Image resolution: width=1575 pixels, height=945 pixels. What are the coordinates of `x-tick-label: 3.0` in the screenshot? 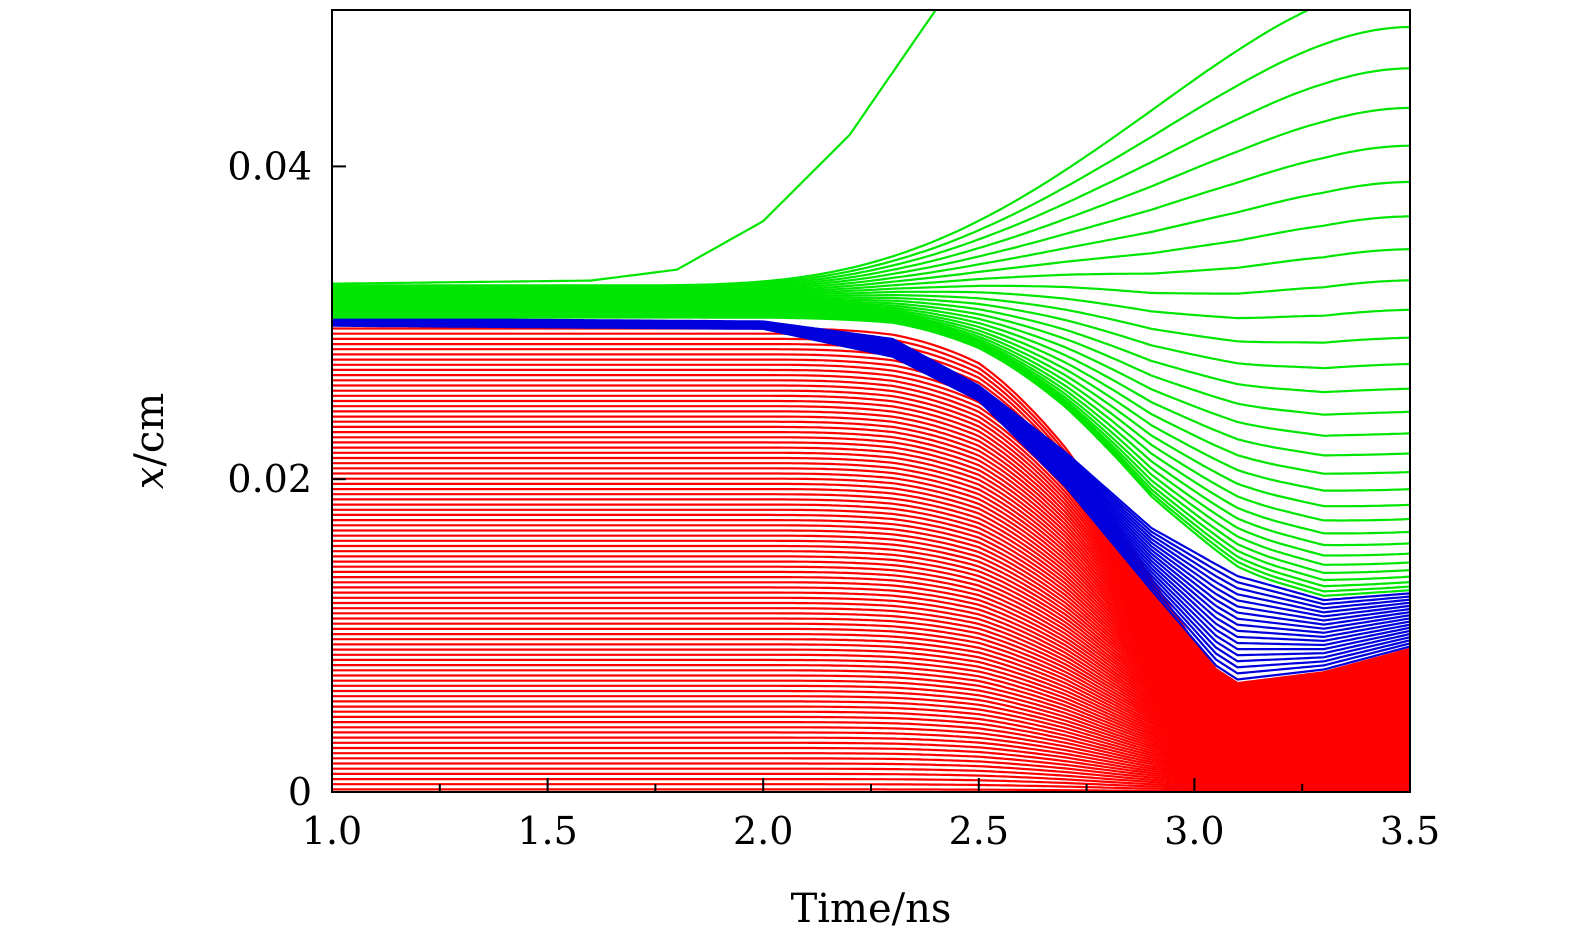 It's located at (1194, 831).